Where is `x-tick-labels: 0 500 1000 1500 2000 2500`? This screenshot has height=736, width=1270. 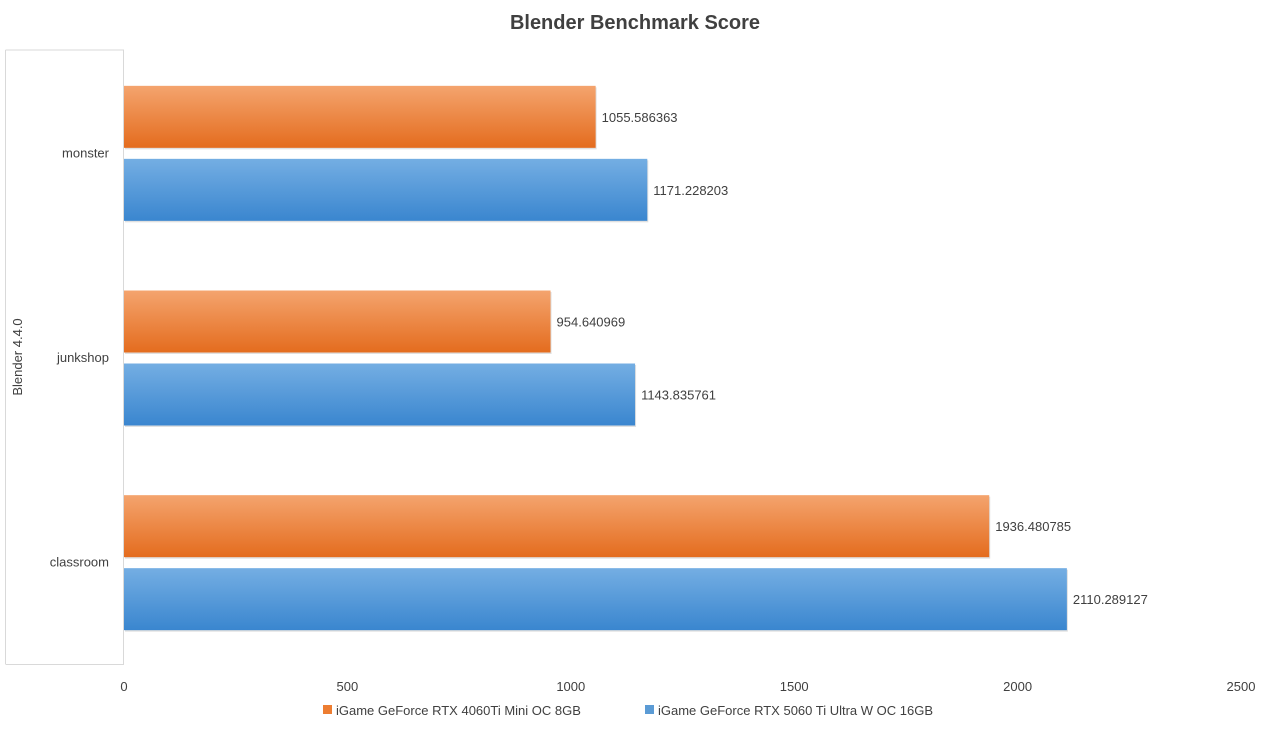 x-tick-labels: 0 500 1000 1500 2000 2500 is located at coordinates (687, 686).